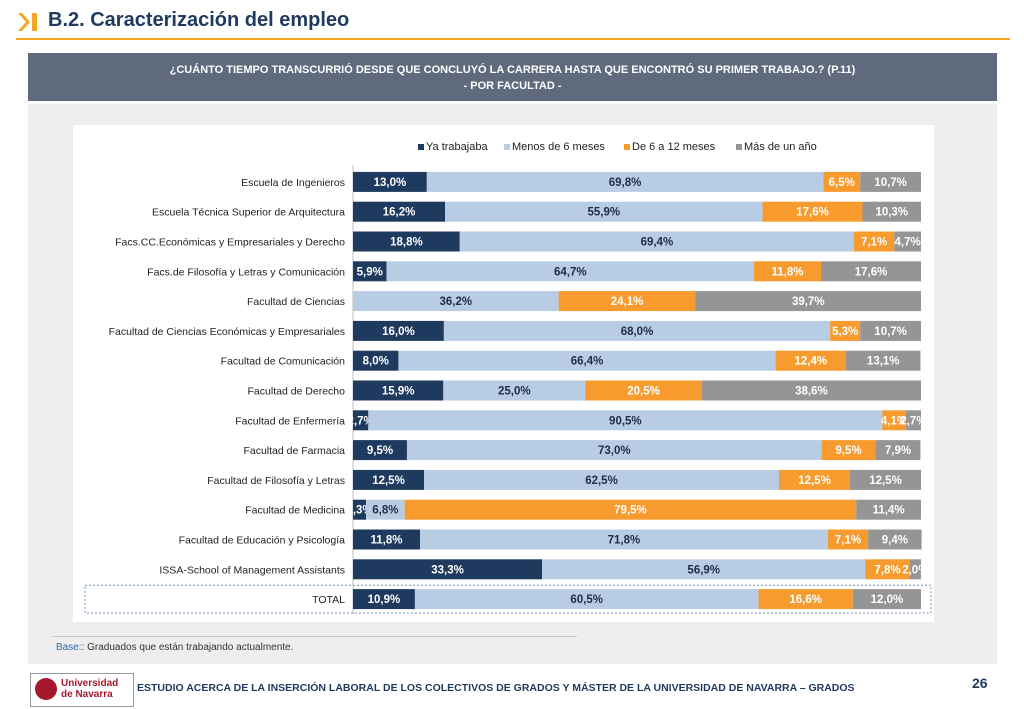 This screenshot has height=709, width=1024. I want to click on category-label: ISSA-School of Management Assistants, so click(252, 570).